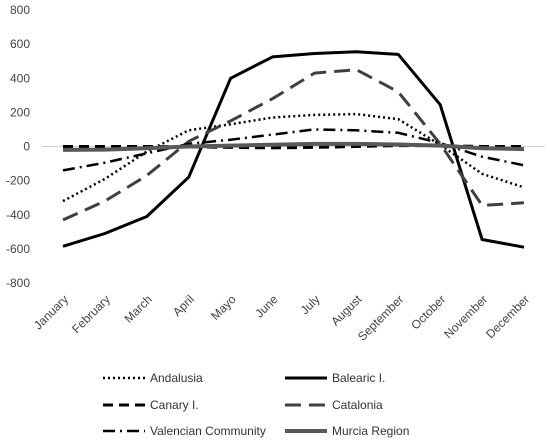  I want to click on legend-label: Valencian Community, so click(208, 431).